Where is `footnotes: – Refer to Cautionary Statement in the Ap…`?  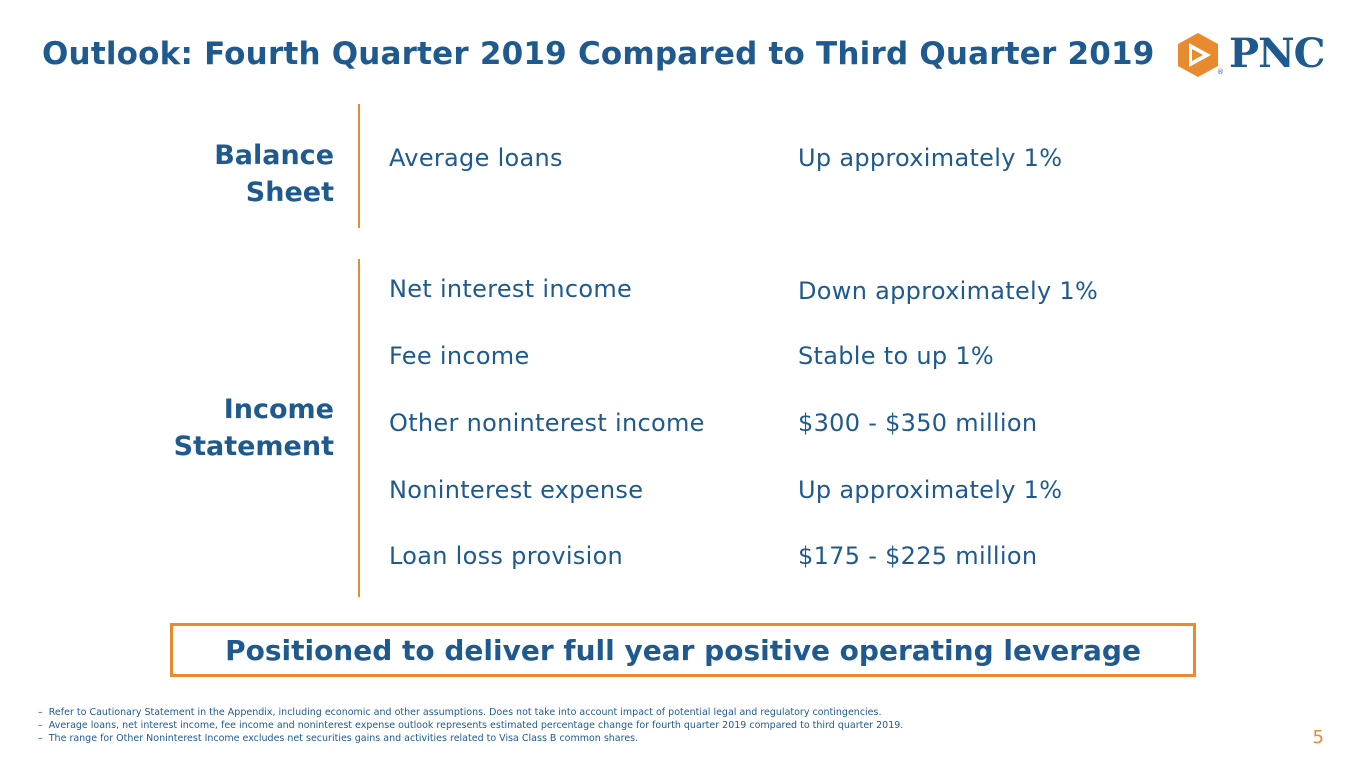 footnotes: – Refer to Cautionary Statement in the Ap… is located at coordinates (588, 725).